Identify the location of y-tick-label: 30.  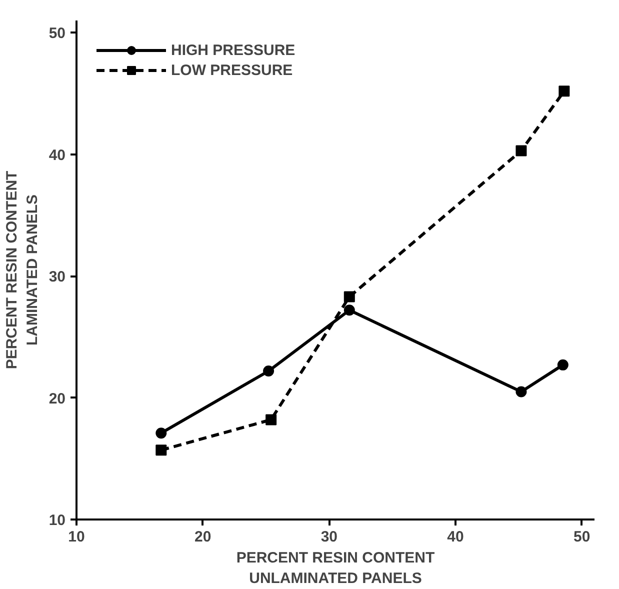
(57, 277).